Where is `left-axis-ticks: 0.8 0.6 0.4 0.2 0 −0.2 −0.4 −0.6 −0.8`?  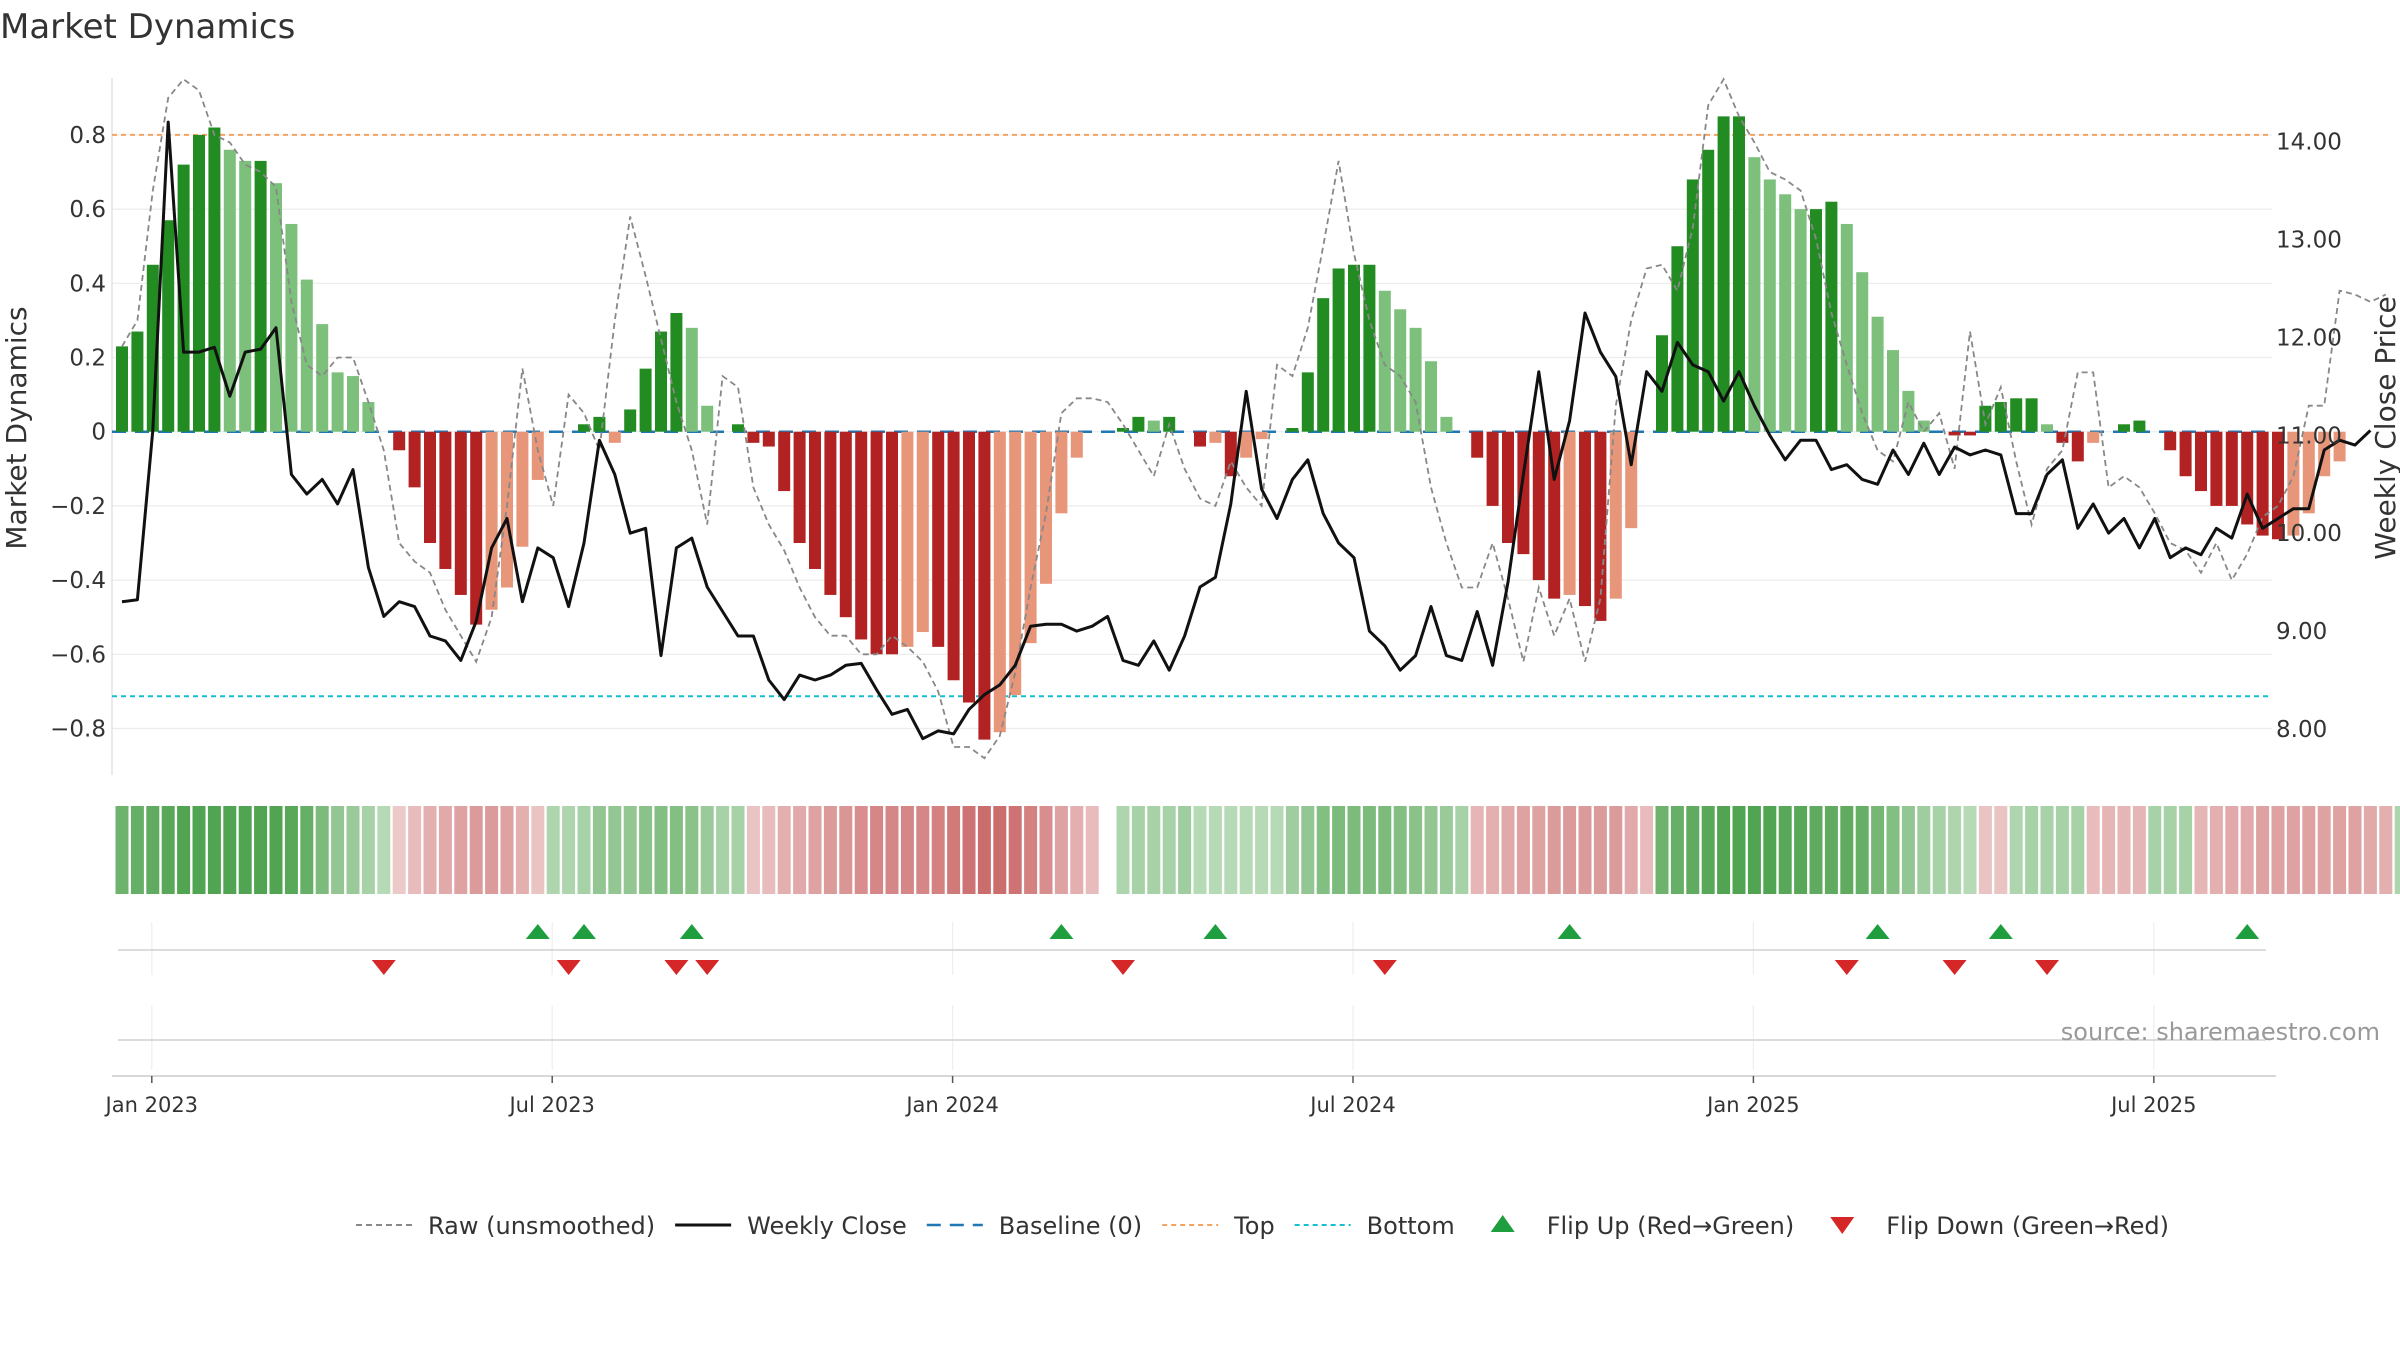 left-axis-ticks: 0.8 0.6 0.4 0.2 0 −0.2 −0.4 −0.6 −0.8 is located at coordinates (78, 433).